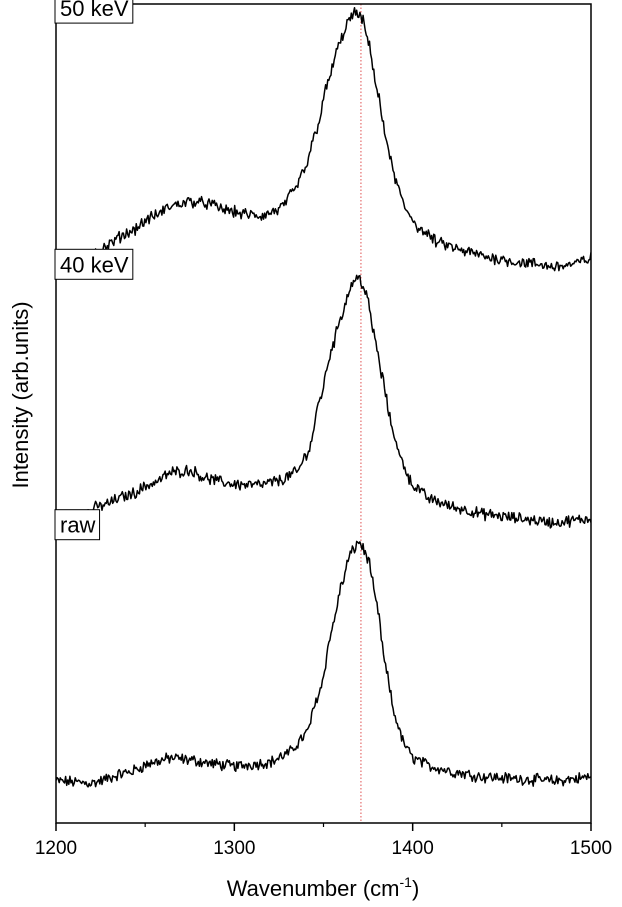 The width and height of the screenshot is (622, 907). I want to click on x-tick-label: 1300, so click(234, 848).